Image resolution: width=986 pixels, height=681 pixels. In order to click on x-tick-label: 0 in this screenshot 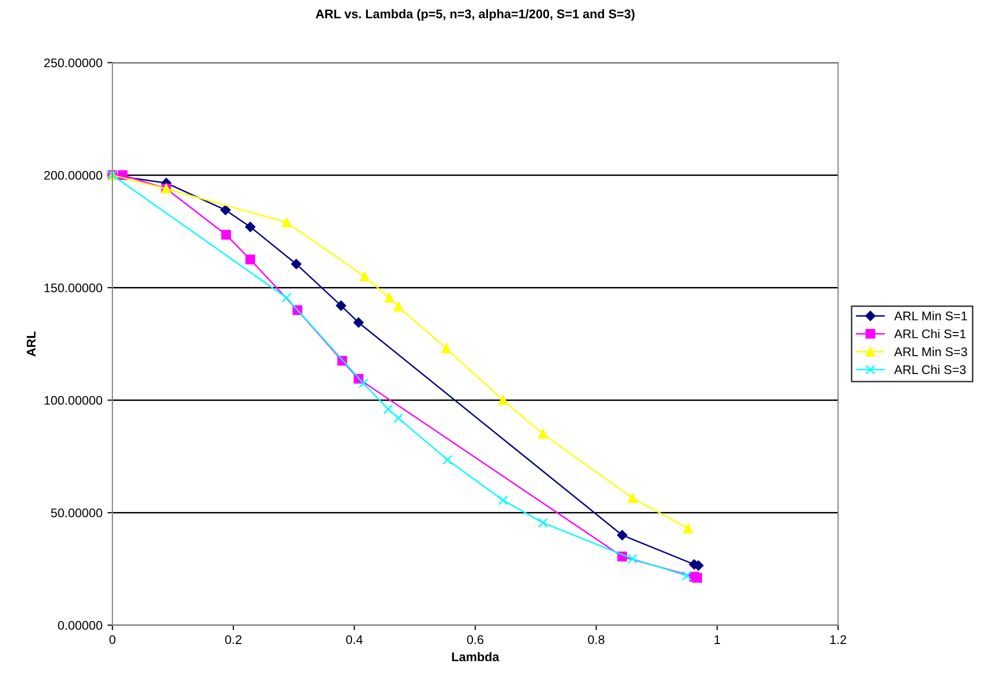, I will do `click(112, 639)`.